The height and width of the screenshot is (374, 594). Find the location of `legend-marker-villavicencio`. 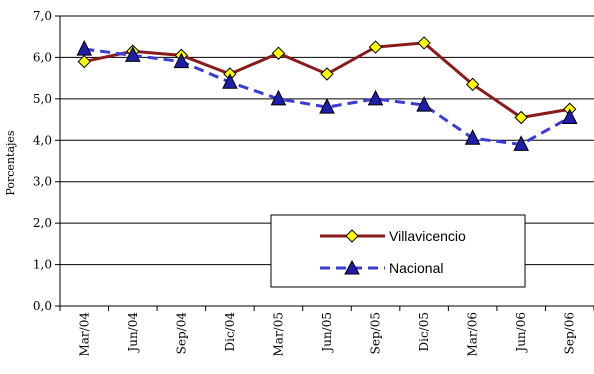

legend-marker-villavicencio is located at coordinates (352, 236).